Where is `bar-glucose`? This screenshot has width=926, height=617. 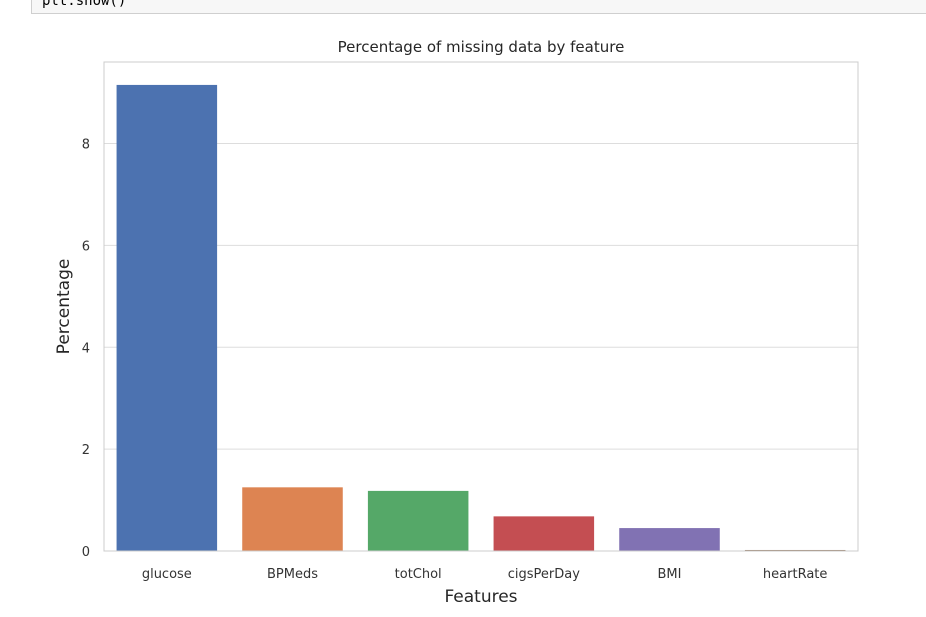 bar-glucose is located at coordinates (167, 317).